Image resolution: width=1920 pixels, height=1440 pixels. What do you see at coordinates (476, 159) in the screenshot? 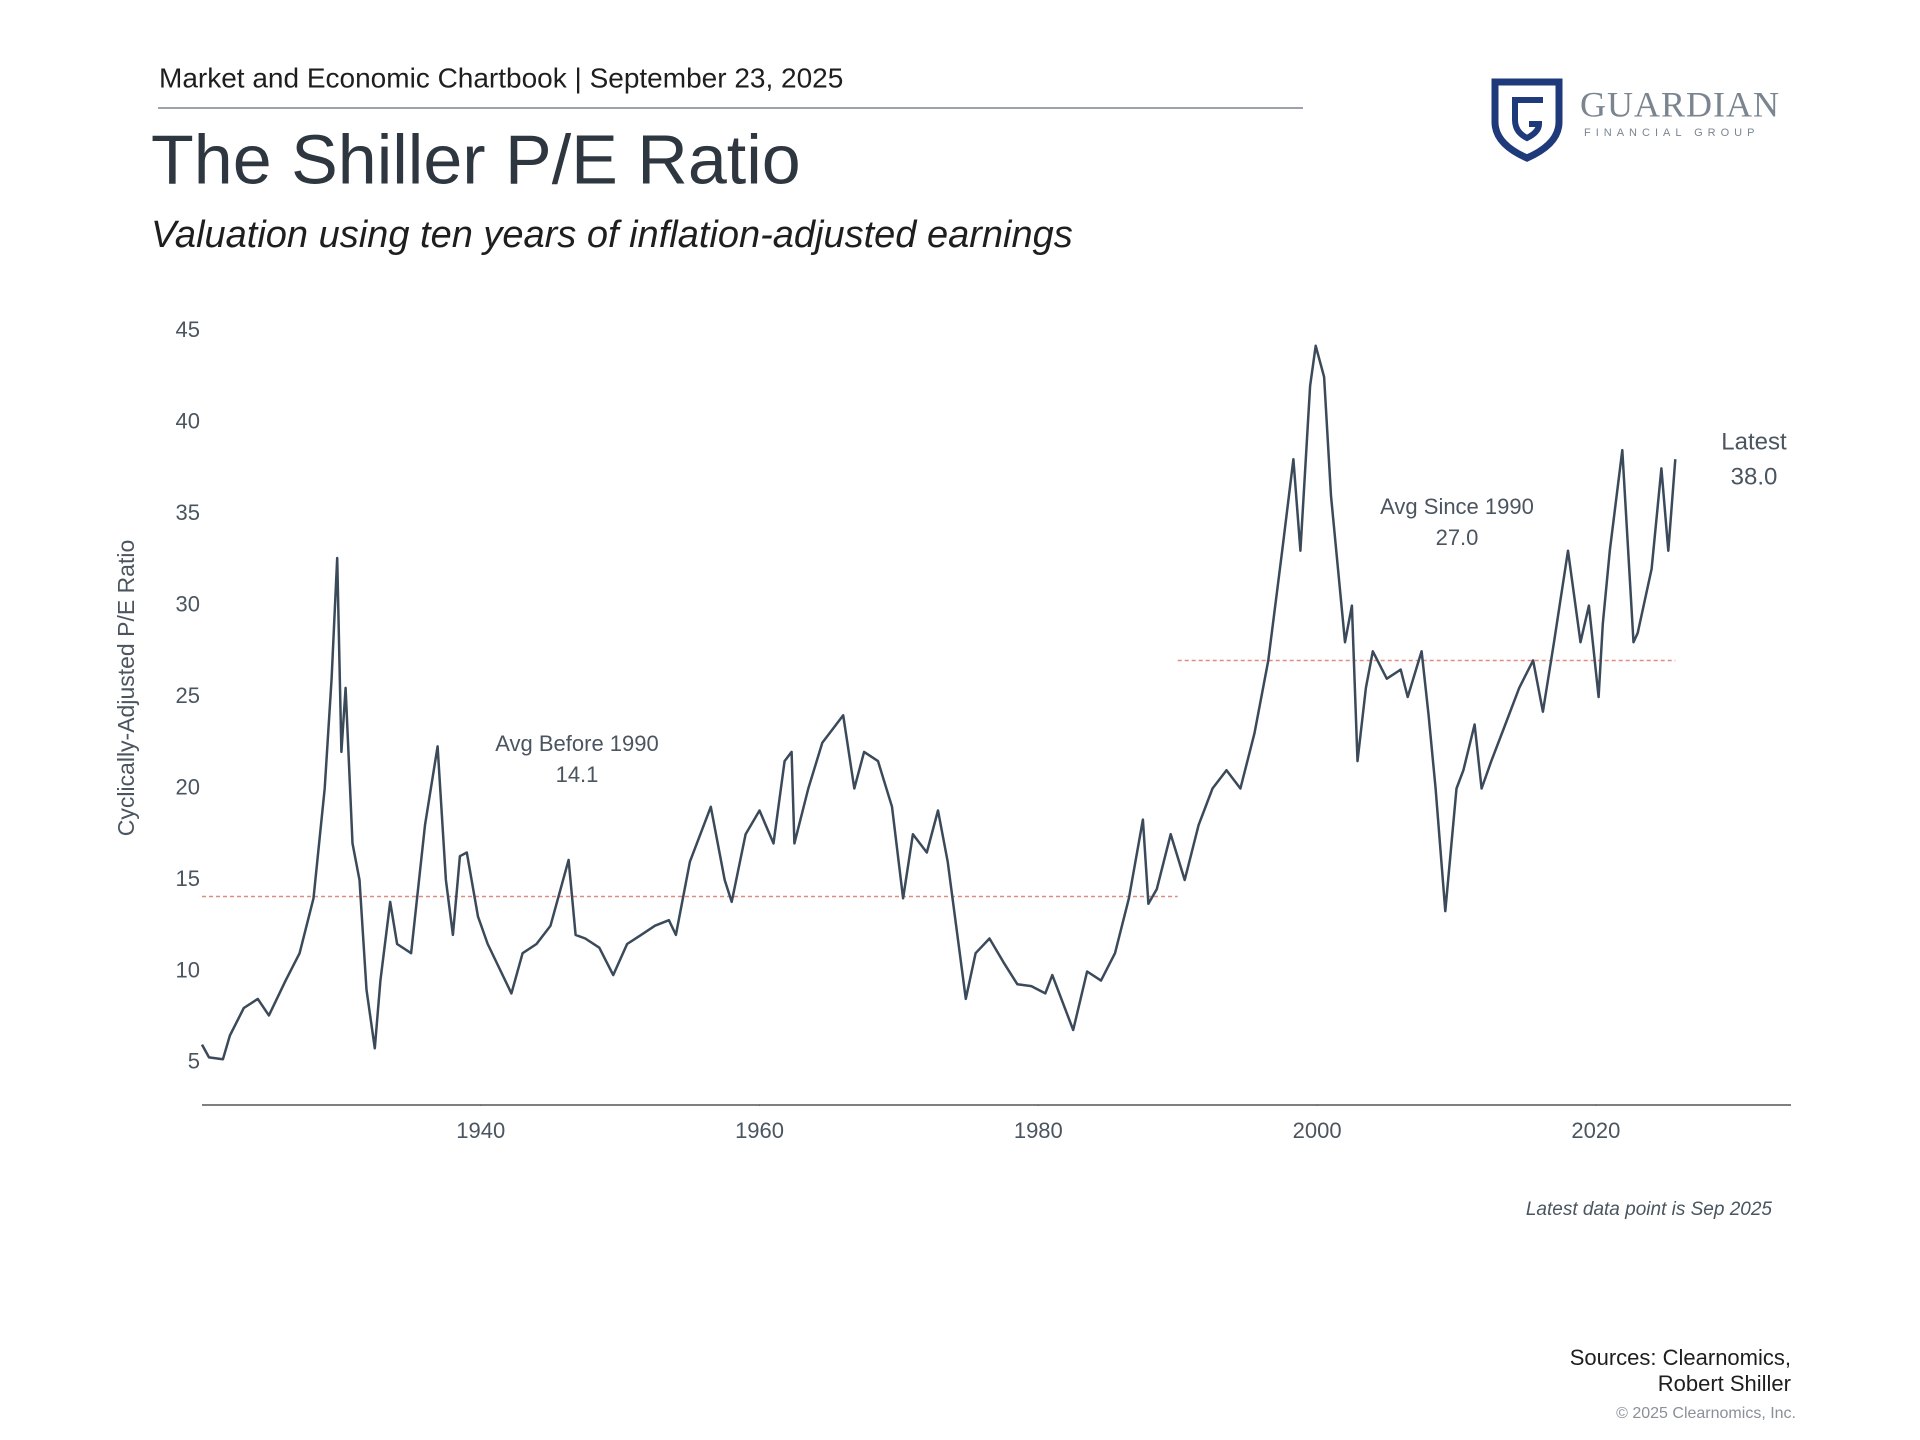
I see `chart-title: The Shiller P/E Ratio` at bounding box center [476, 159].